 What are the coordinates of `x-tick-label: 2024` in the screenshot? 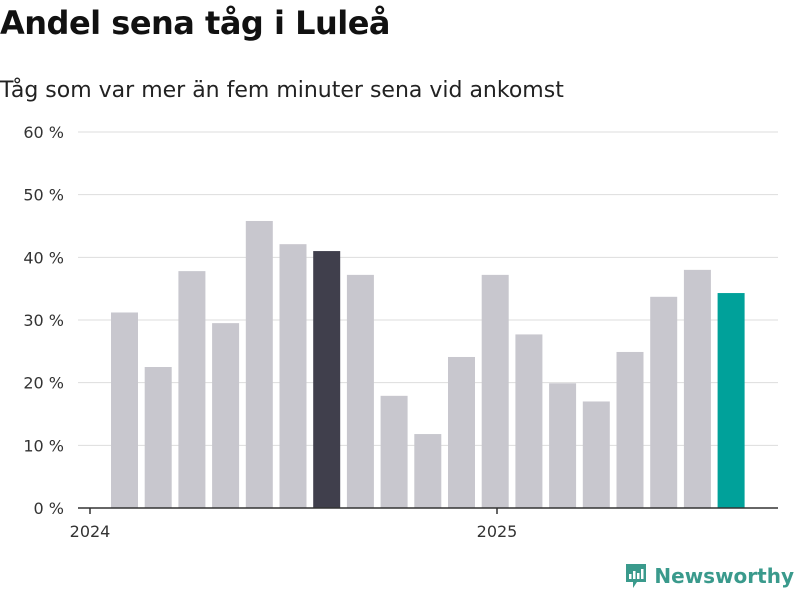 It's located at (90, 531).